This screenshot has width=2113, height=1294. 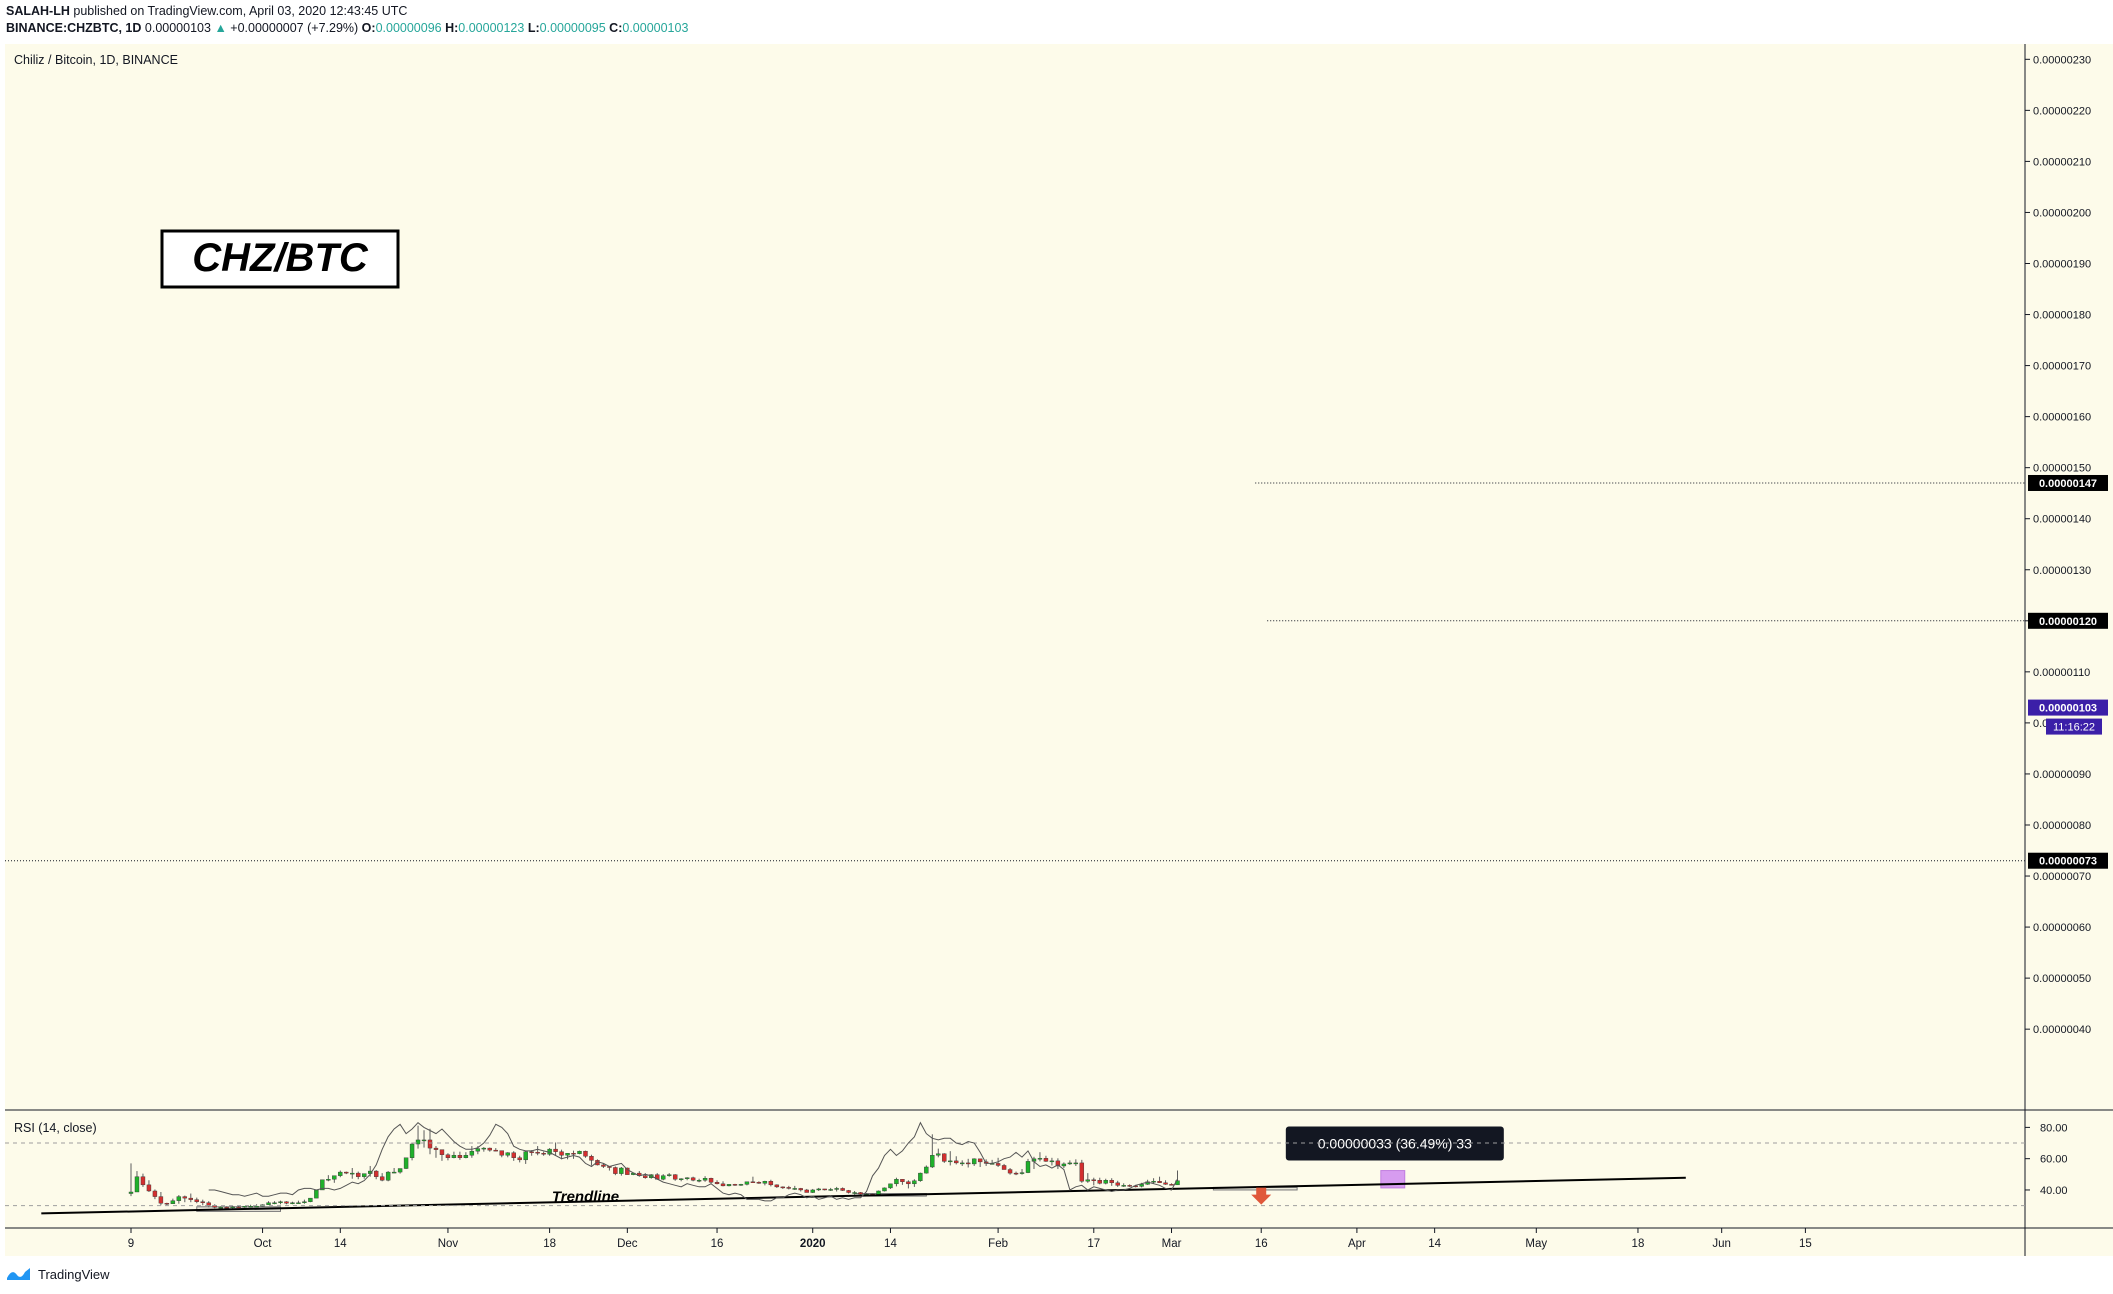 What do you see at coordinates (74, 28) in the screenshot?
I see `symbol-label: BINANCE:CHZBTC, 1D` at bounding box center [74, 28].